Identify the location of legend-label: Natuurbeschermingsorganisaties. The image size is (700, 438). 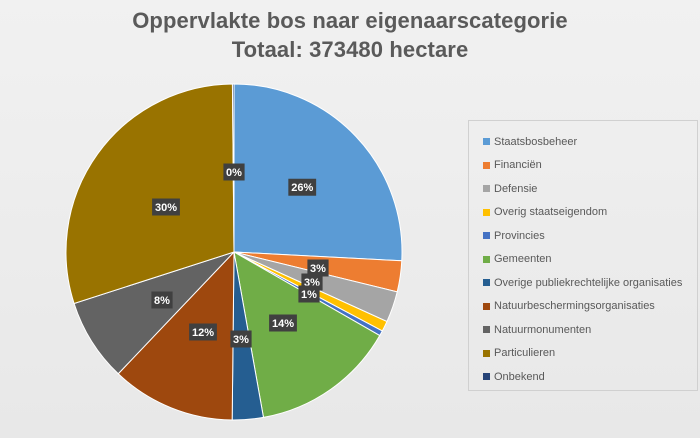
(574, 306).